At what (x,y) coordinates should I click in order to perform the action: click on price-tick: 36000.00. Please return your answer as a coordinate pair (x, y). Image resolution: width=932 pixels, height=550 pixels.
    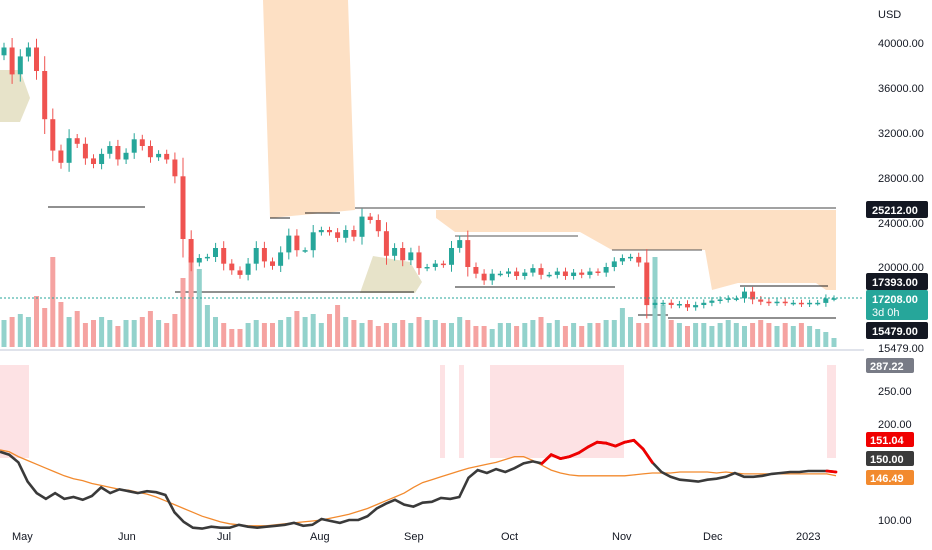
    Looking at the image, I should click on (901, 89).